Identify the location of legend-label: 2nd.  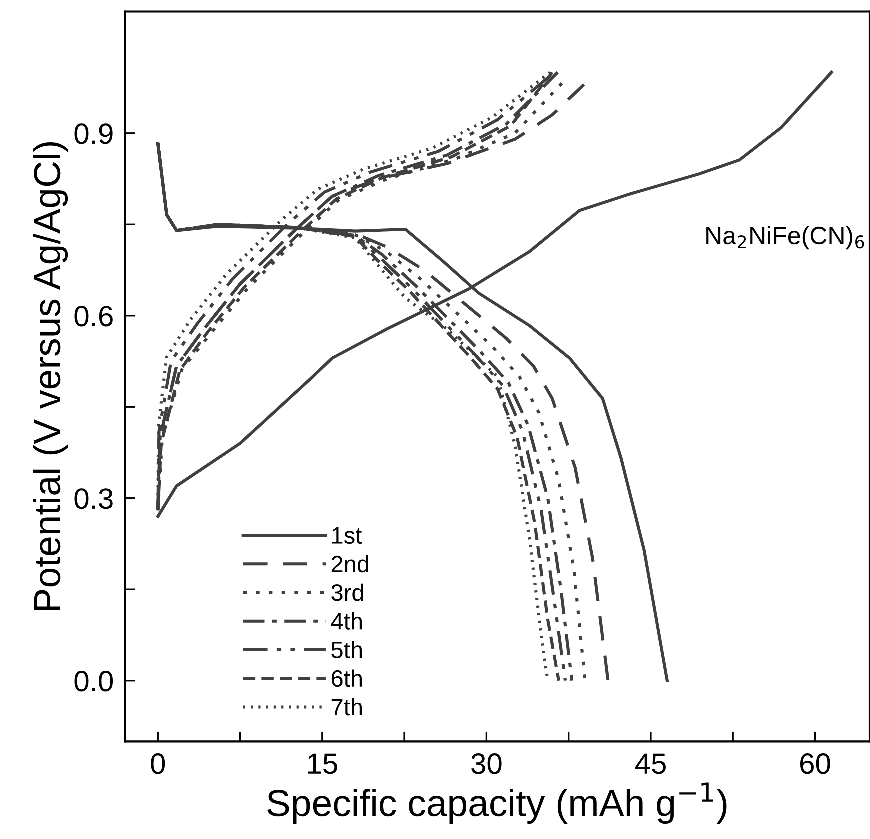
(350, 564).